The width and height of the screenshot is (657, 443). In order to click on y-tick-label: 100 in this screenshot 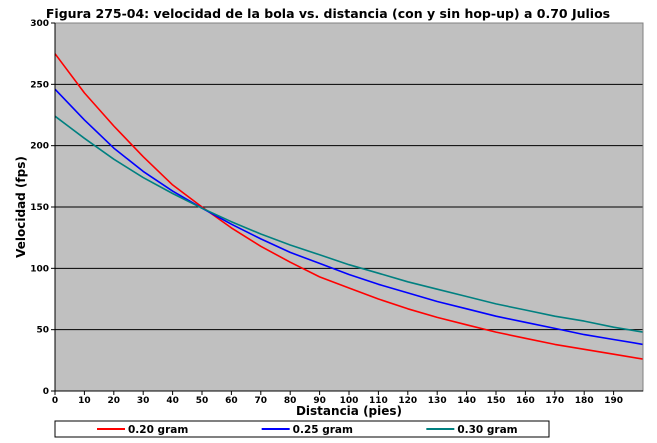, I will do `click(39, 269)`.